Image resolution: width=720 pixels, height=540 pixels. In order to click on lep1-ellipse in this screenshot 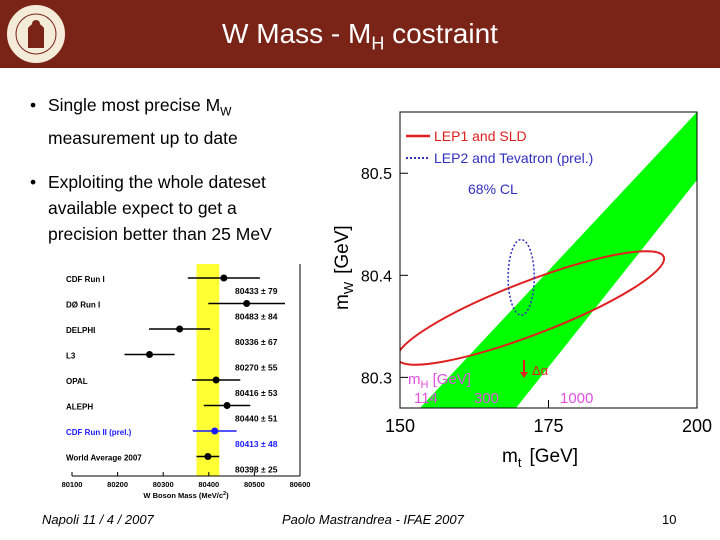, I will do `click(533, 308)`.